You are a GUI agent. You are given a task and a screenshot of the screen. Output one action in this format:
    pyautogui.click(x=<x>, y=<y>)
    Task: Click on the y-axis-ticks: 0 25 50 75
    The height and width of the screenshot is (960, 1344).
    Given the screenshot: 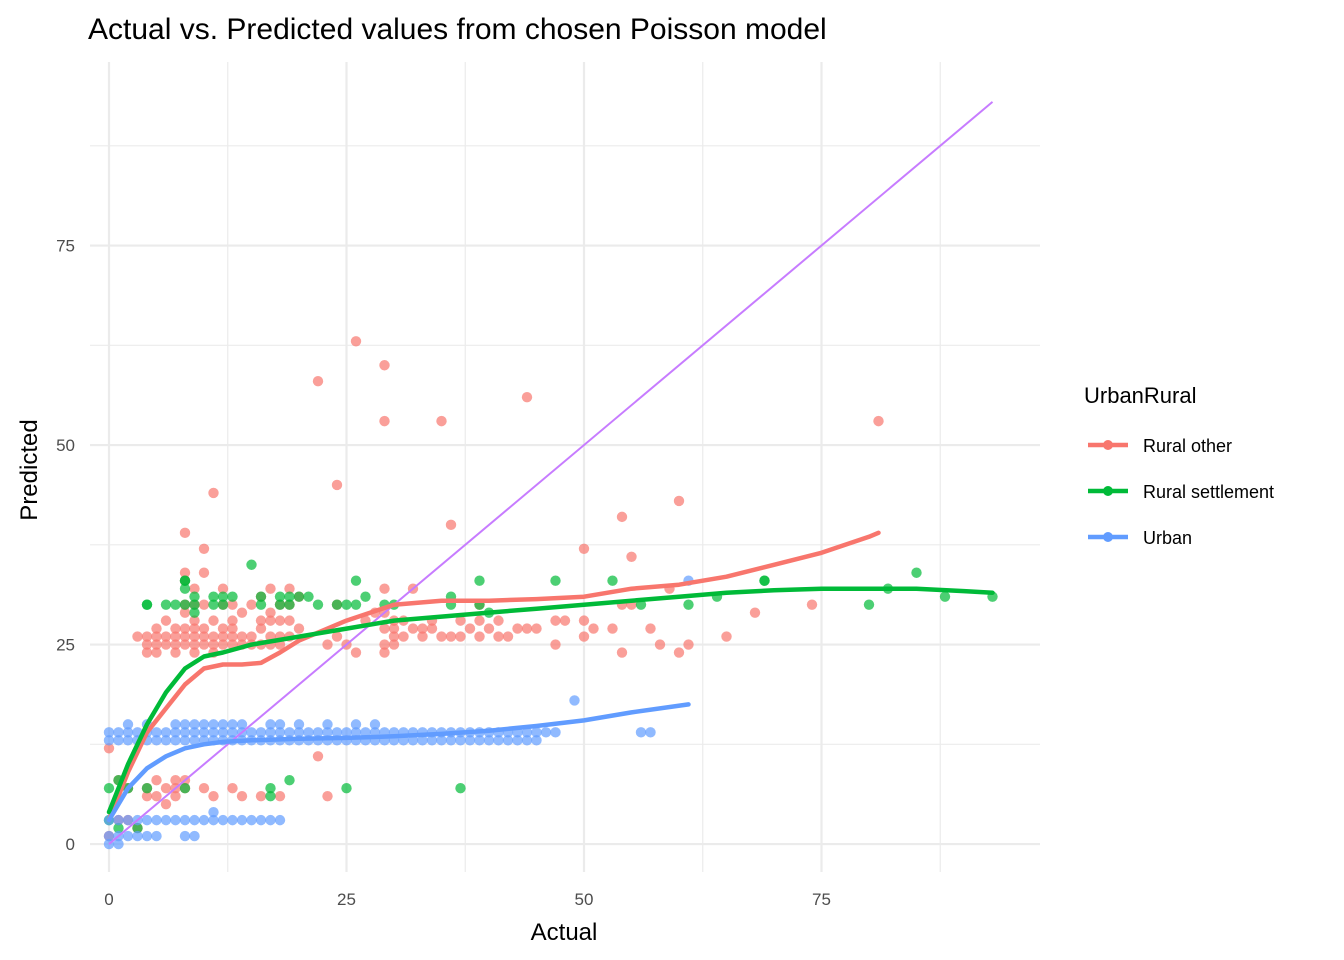 What is the action you would take?
    pyautogui.click(x=65, y=546)
    